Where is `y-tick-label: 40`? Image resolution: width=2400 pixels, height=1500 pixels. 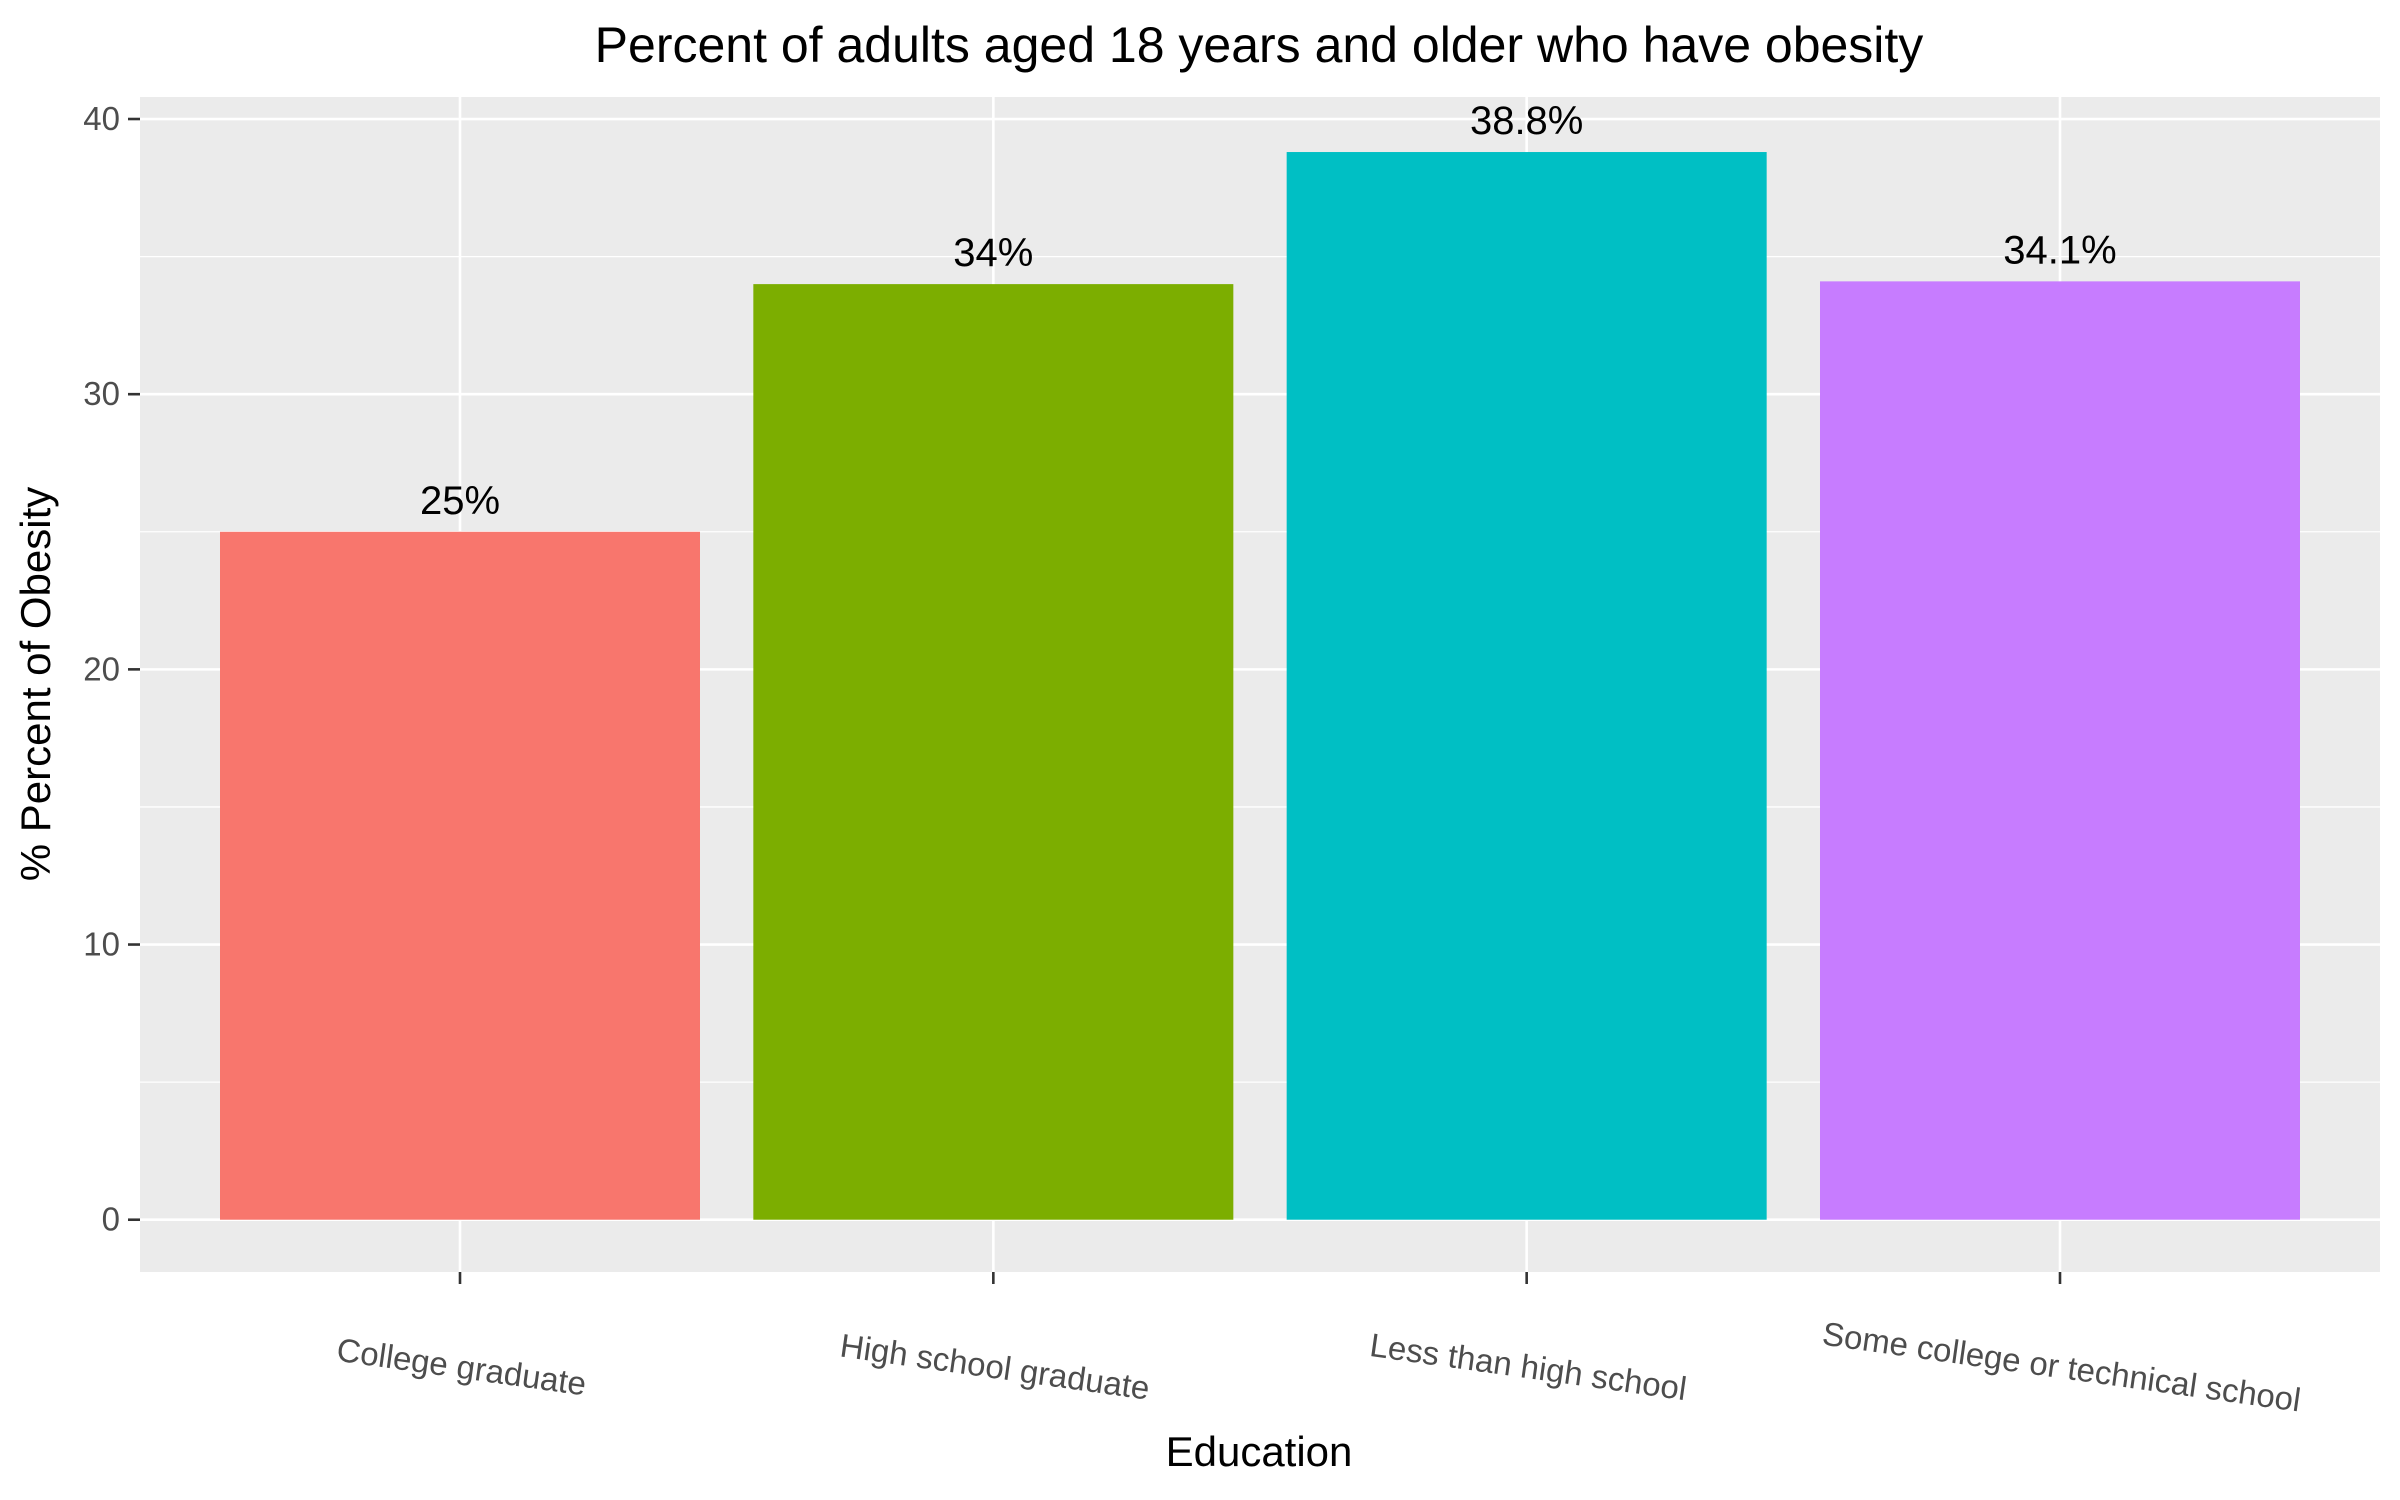
y-tick-label: 40 is located at coordinates (101, 118).